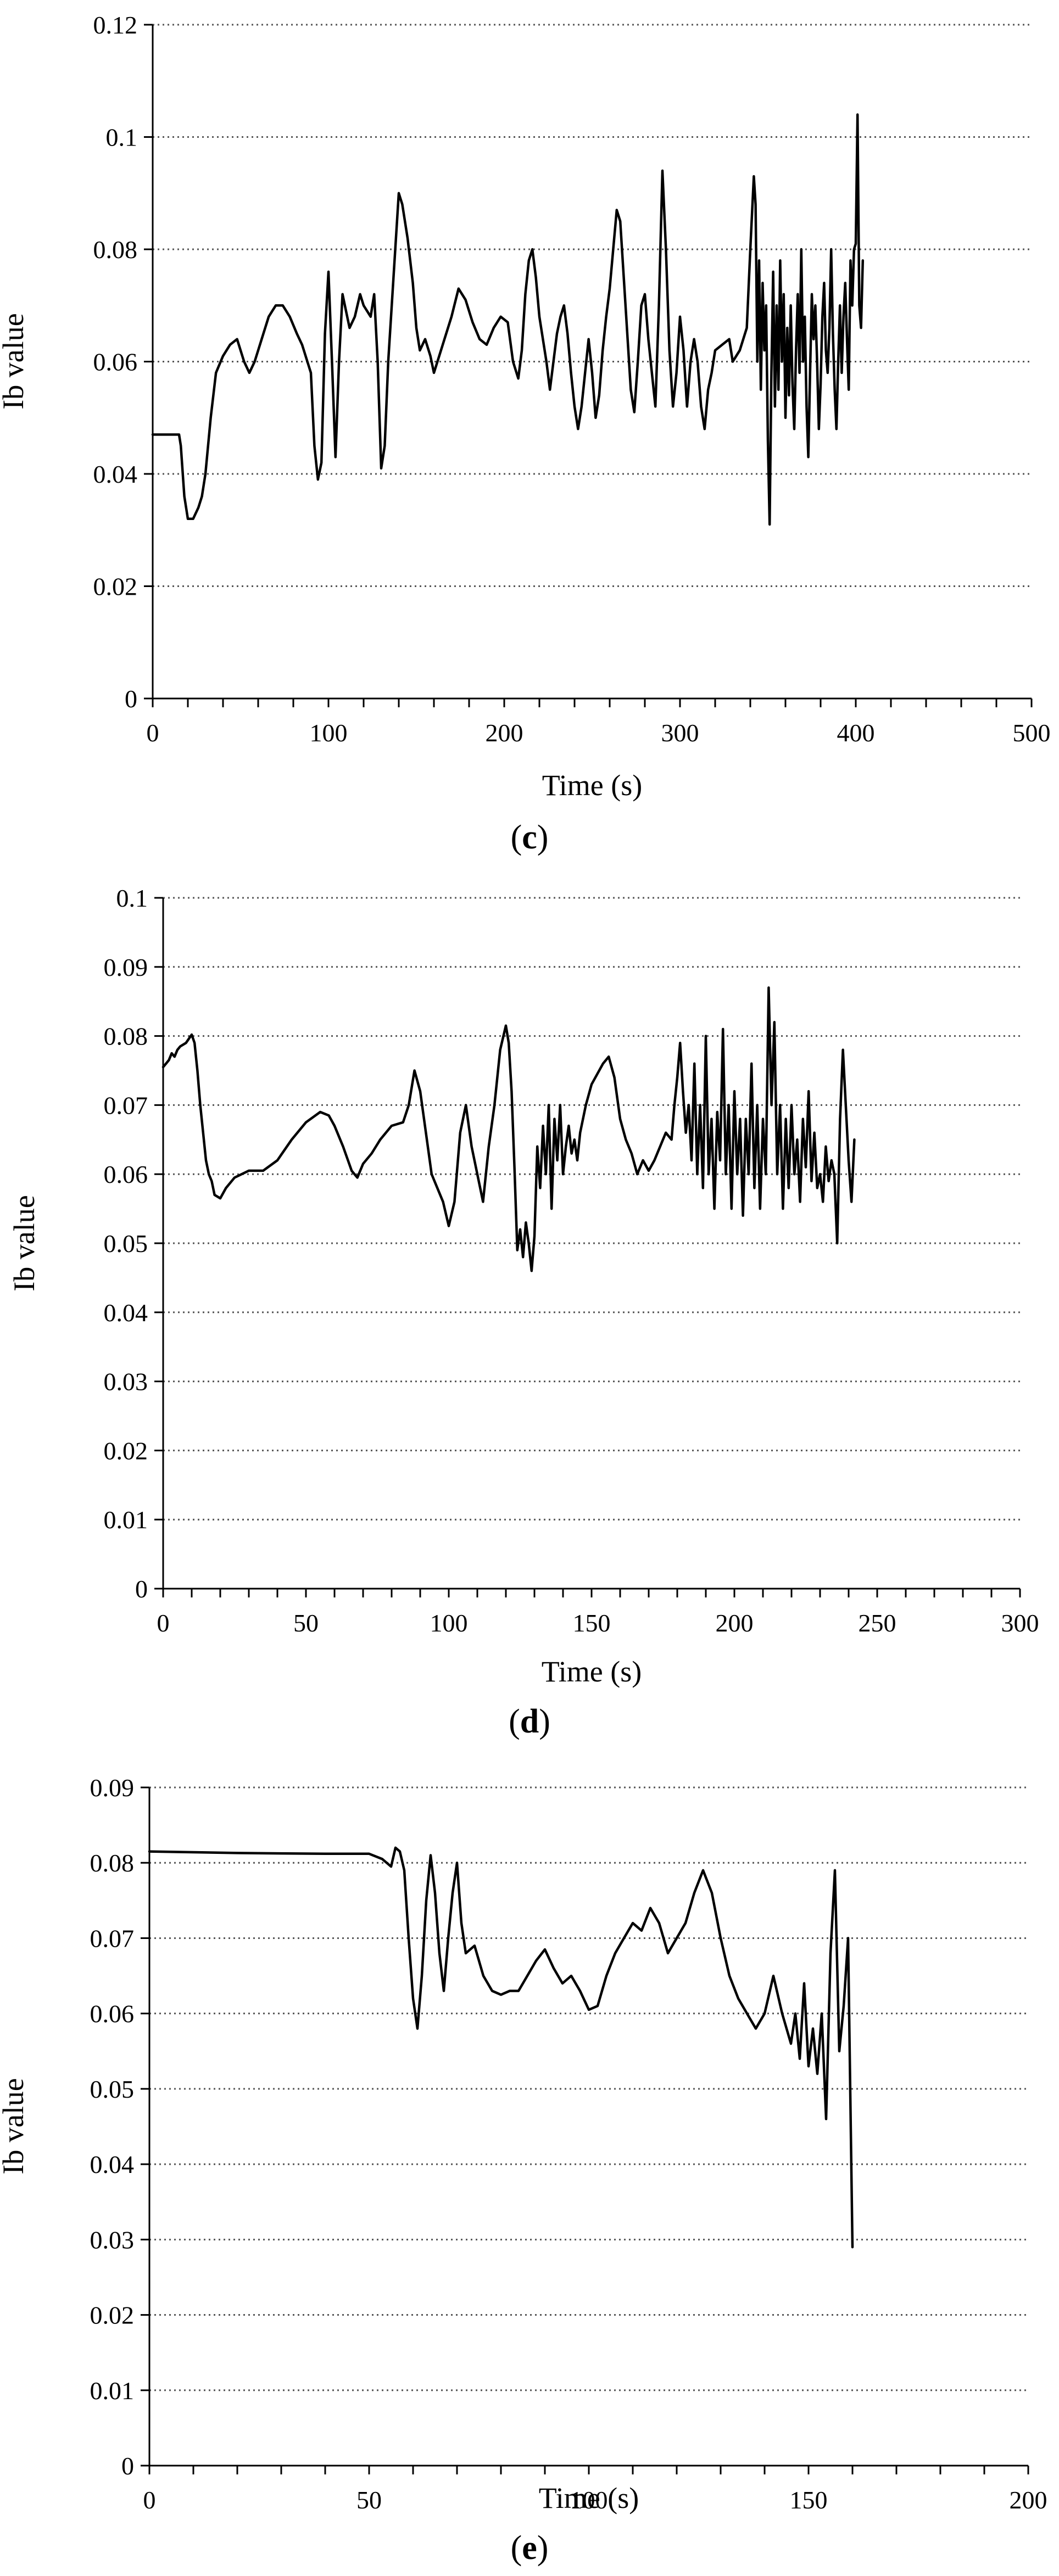 The width and height of the screenshot is (1059, 2576). I want to click on caption-e: (e), so click(529, 2549).